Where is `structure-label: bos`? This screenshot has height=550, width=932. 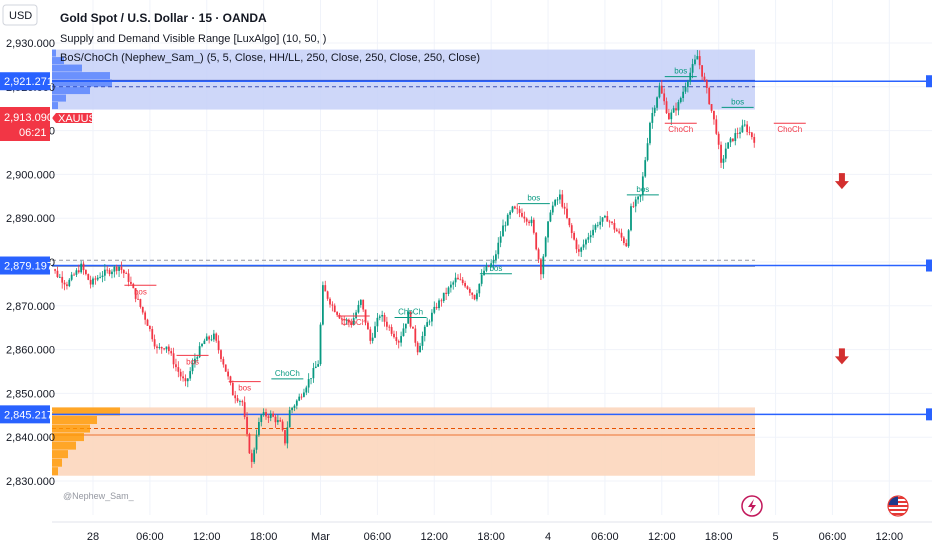 structure-label: bos is located at coordinates (192, 361).